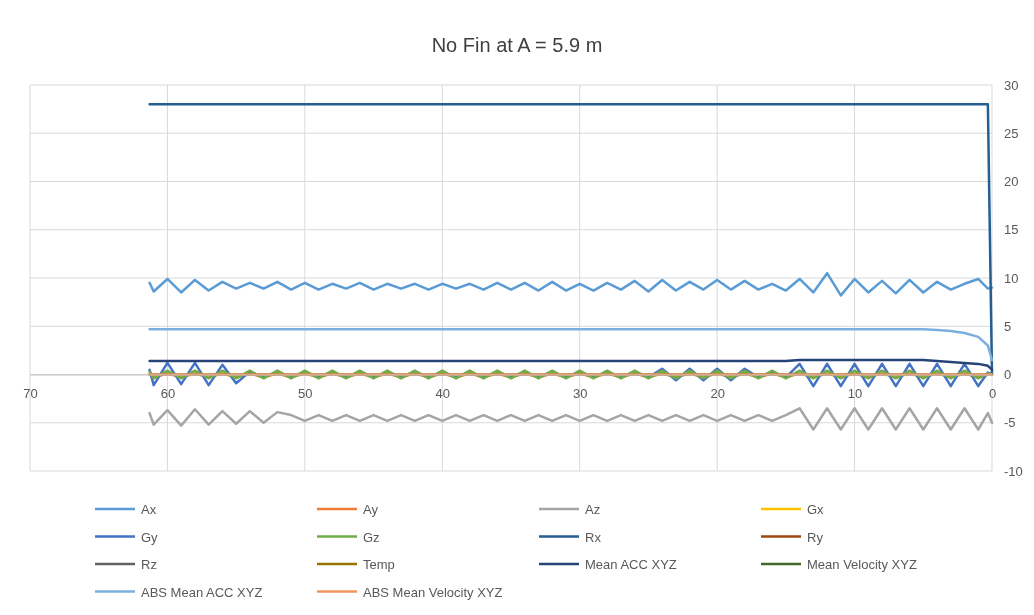  What do you see at coordinates (862, 564) in the screenshot?
I see `legend-label: Mean Velocity XYZ` at bounding box center [862, 564].